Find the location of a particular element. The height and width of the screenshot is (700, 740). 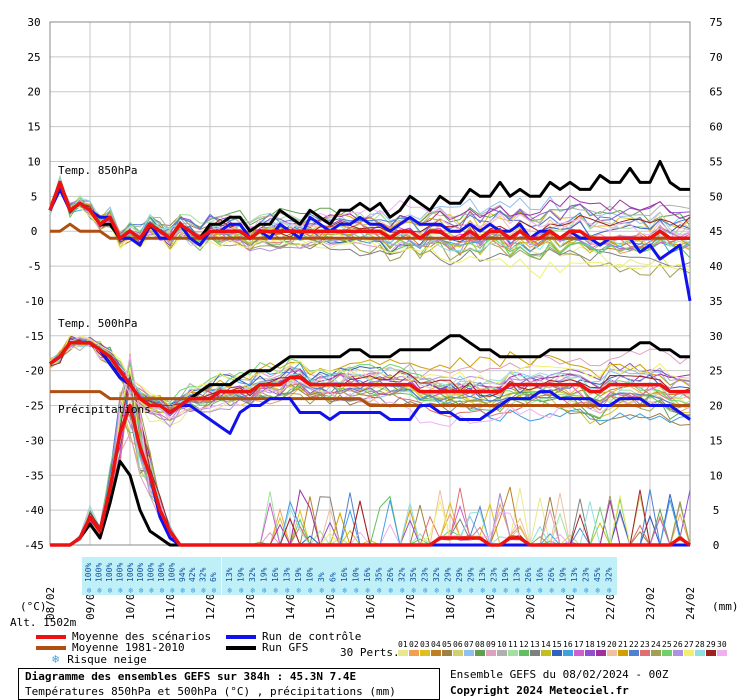

y-tick-left: -45 is located at coordinates (34, 545).